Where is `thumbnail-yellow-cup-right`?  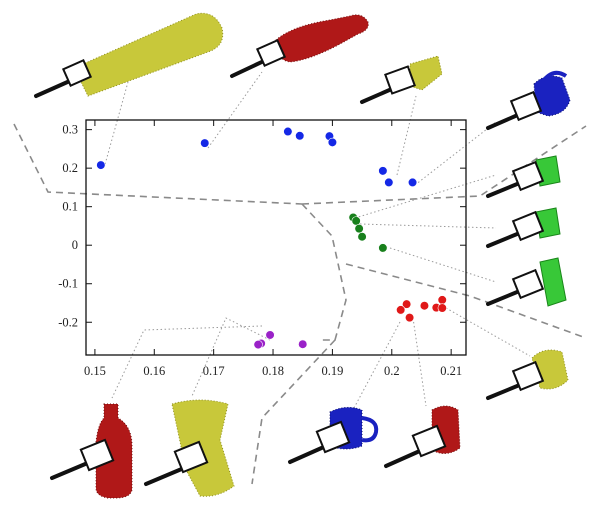
thumbnail-yellow-cup-right is located at coordinates (527, 374).